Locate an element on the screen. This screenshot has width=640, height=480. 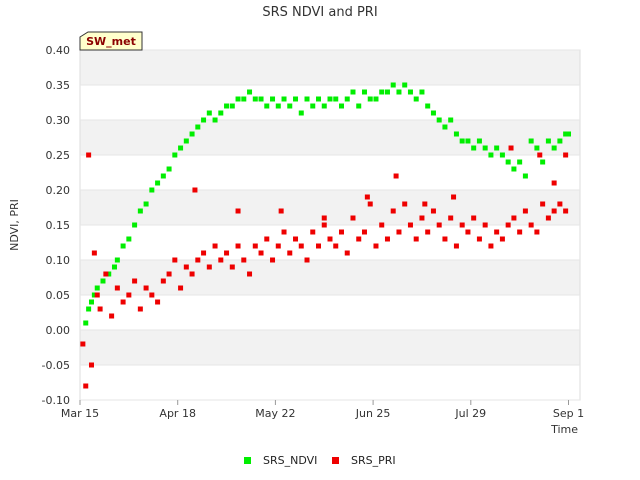
x-tick-label: Jun 25 is located at coordinates (373, 413).